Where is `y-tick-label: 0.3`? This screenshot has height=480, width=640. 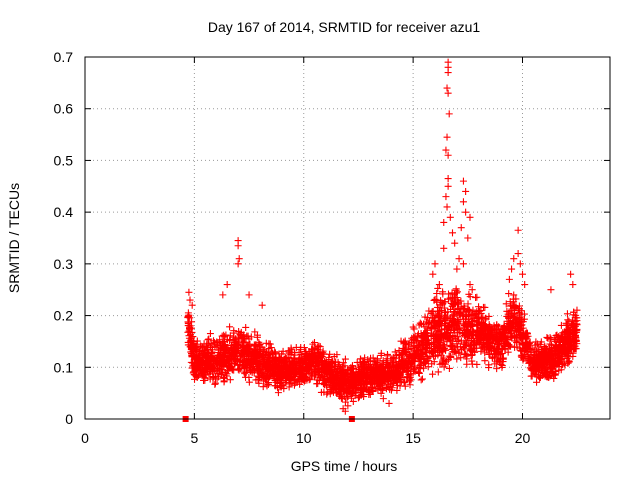
y-tick-label: 0.3 is located at coordinates (64, 264).